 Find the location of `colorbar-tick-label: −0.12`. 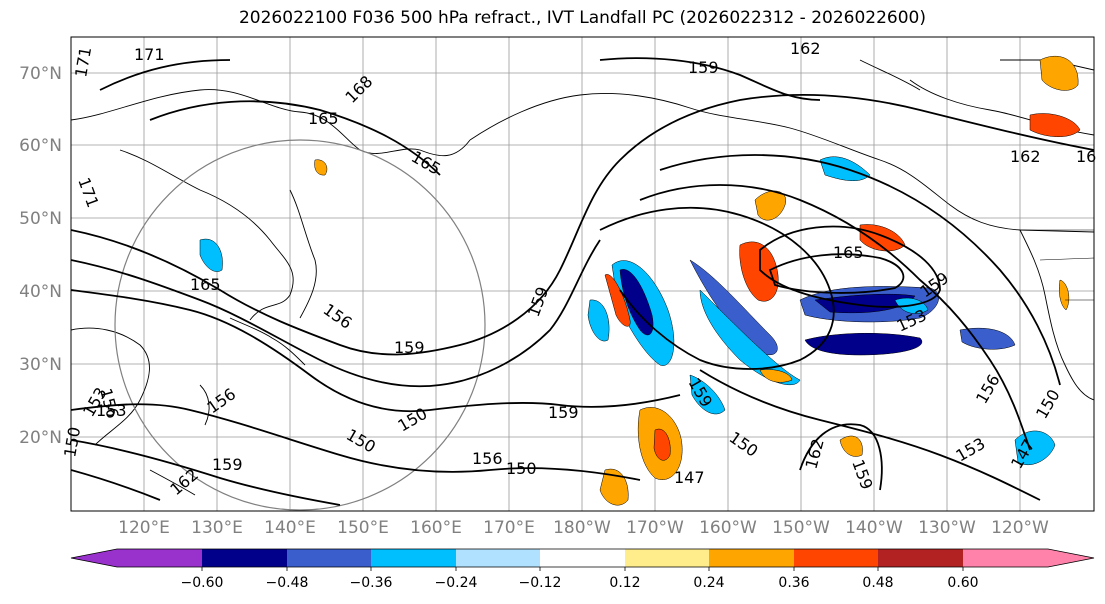

colorbar-tick-label: −0.12 is located at coordinates (540, 583).